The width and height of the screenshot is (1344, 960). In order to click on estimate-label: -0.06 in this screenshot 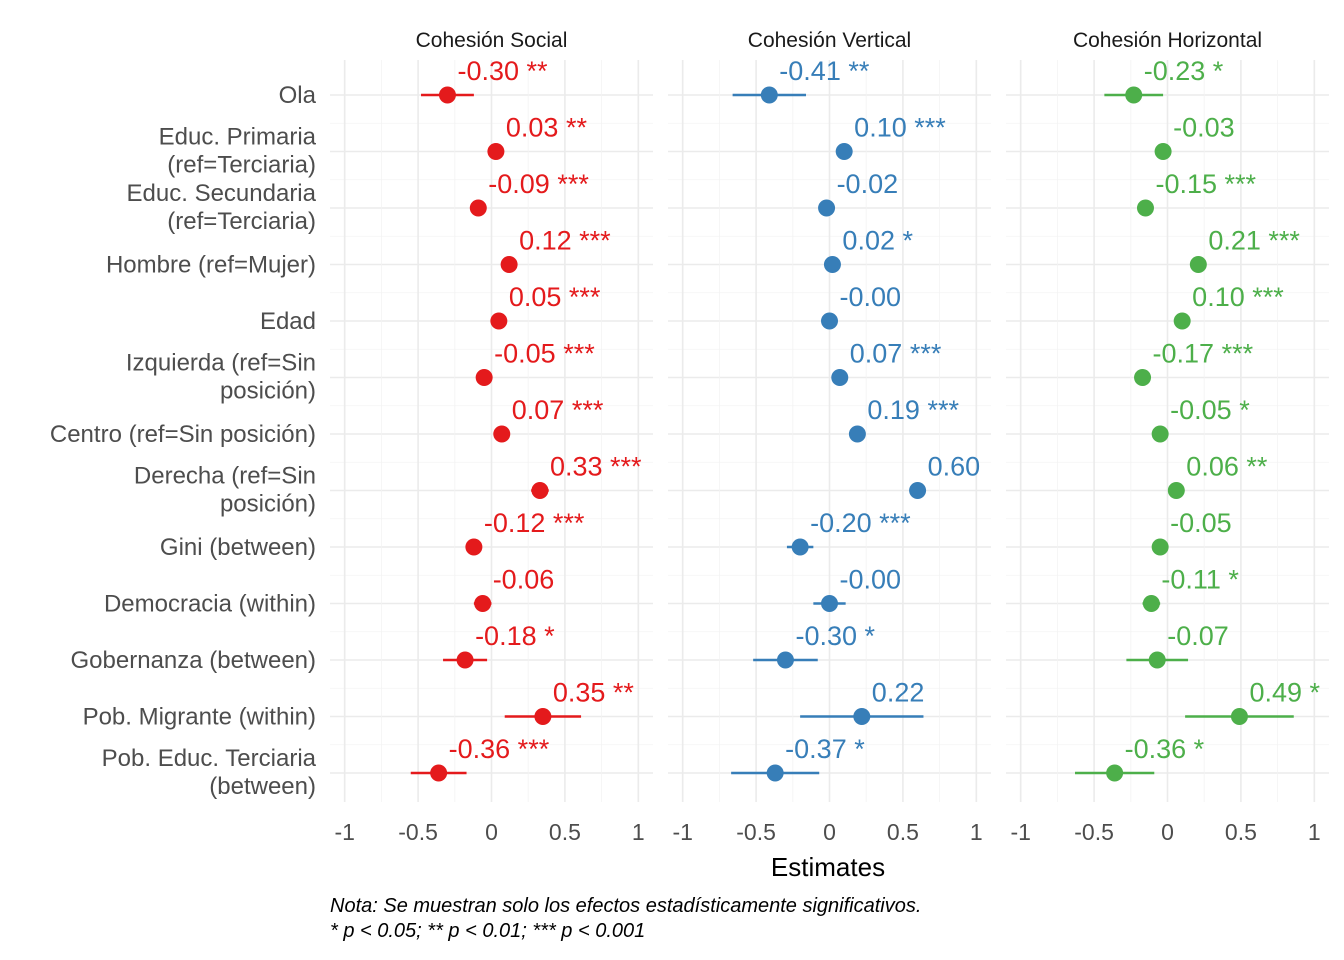, I will do `click(524, 580)`.